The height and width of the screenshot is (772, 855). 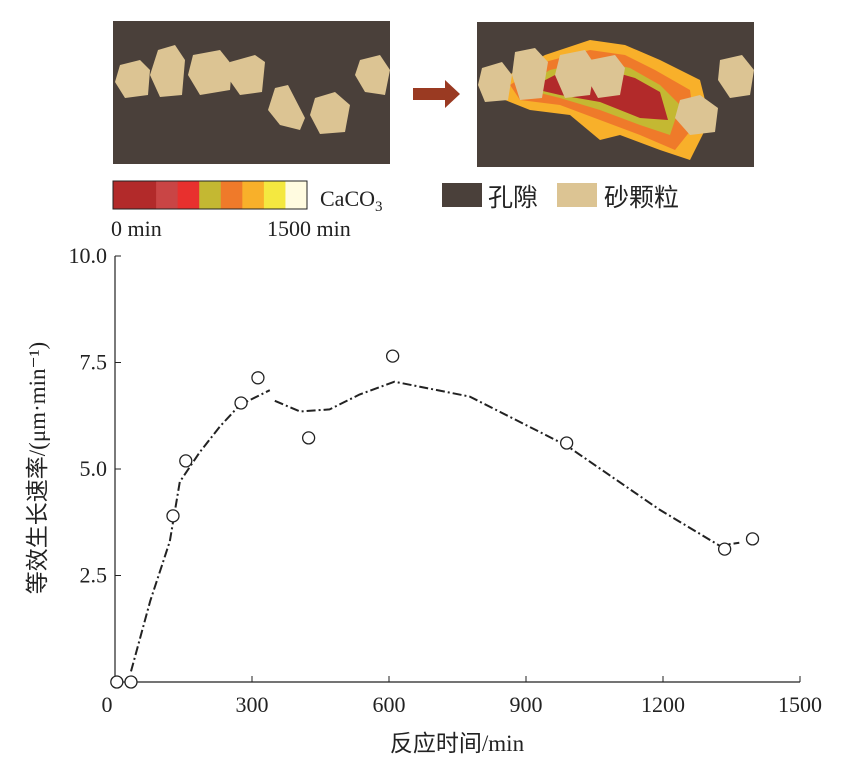 What do you see at coordinates (389, 704) in the screenshot?
I see `x-tick-label: 600` at bounding box center [389, 704].